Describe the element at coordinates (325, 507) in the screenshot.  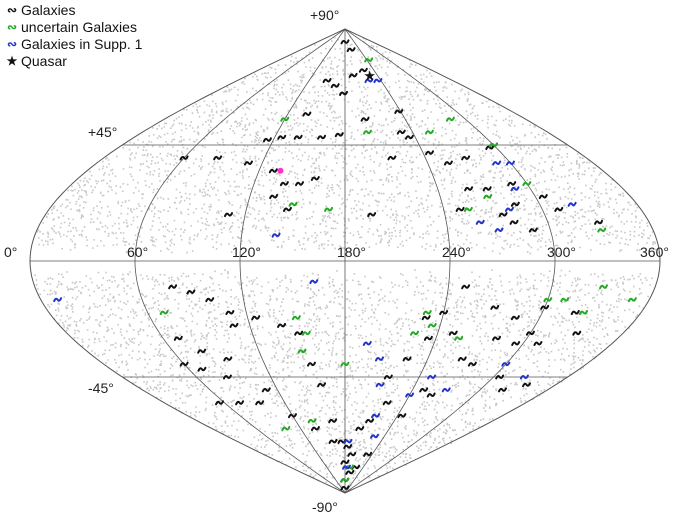
I see `y-tick-label-3: -90°` at that location.